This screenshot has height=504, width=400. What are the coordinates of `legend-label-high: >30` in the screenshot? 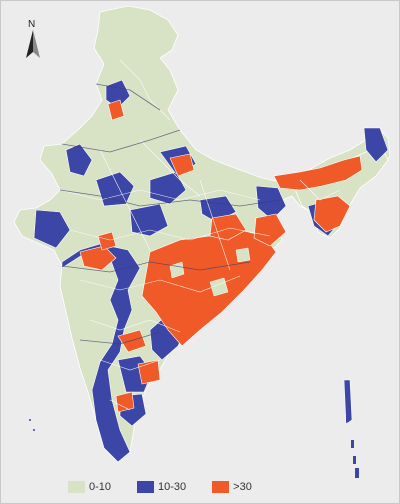 It's located at (242, 487).